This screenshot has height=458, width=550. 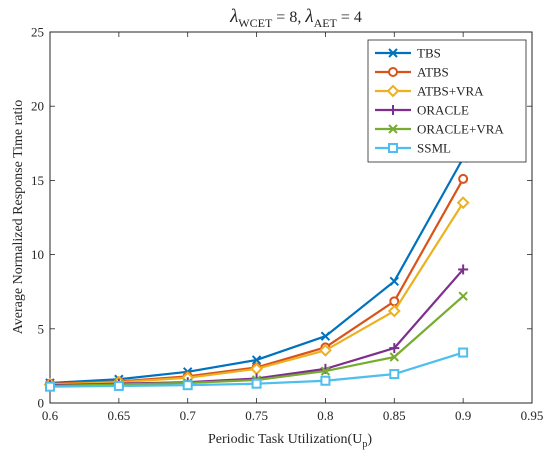 What do you see at coordinates (285, 439) in the screenshot?
I see `x-axis-label-text: Periodic Task Utilization(U` at bounding box center [285, 439].